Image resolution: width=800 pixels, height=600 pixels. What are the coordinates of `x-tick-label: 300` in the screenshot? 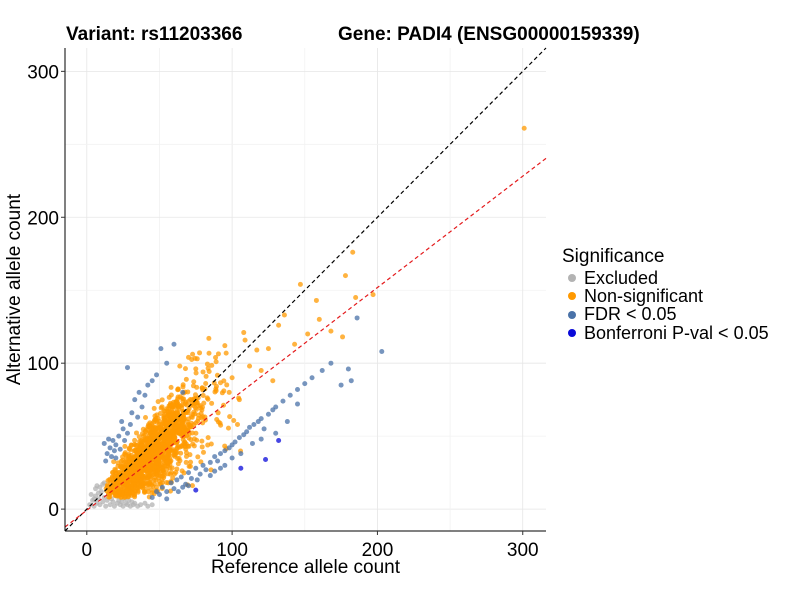 It's located at (523, 550).